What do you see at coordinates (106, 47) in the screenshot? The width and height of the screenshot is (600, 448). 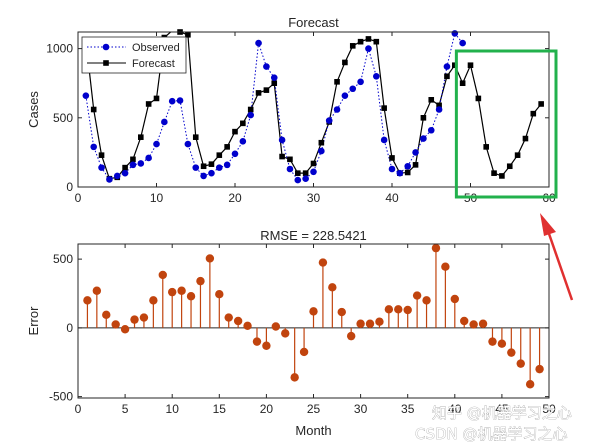 I see `legend-observed-marker` at bounding box center [106, 47].